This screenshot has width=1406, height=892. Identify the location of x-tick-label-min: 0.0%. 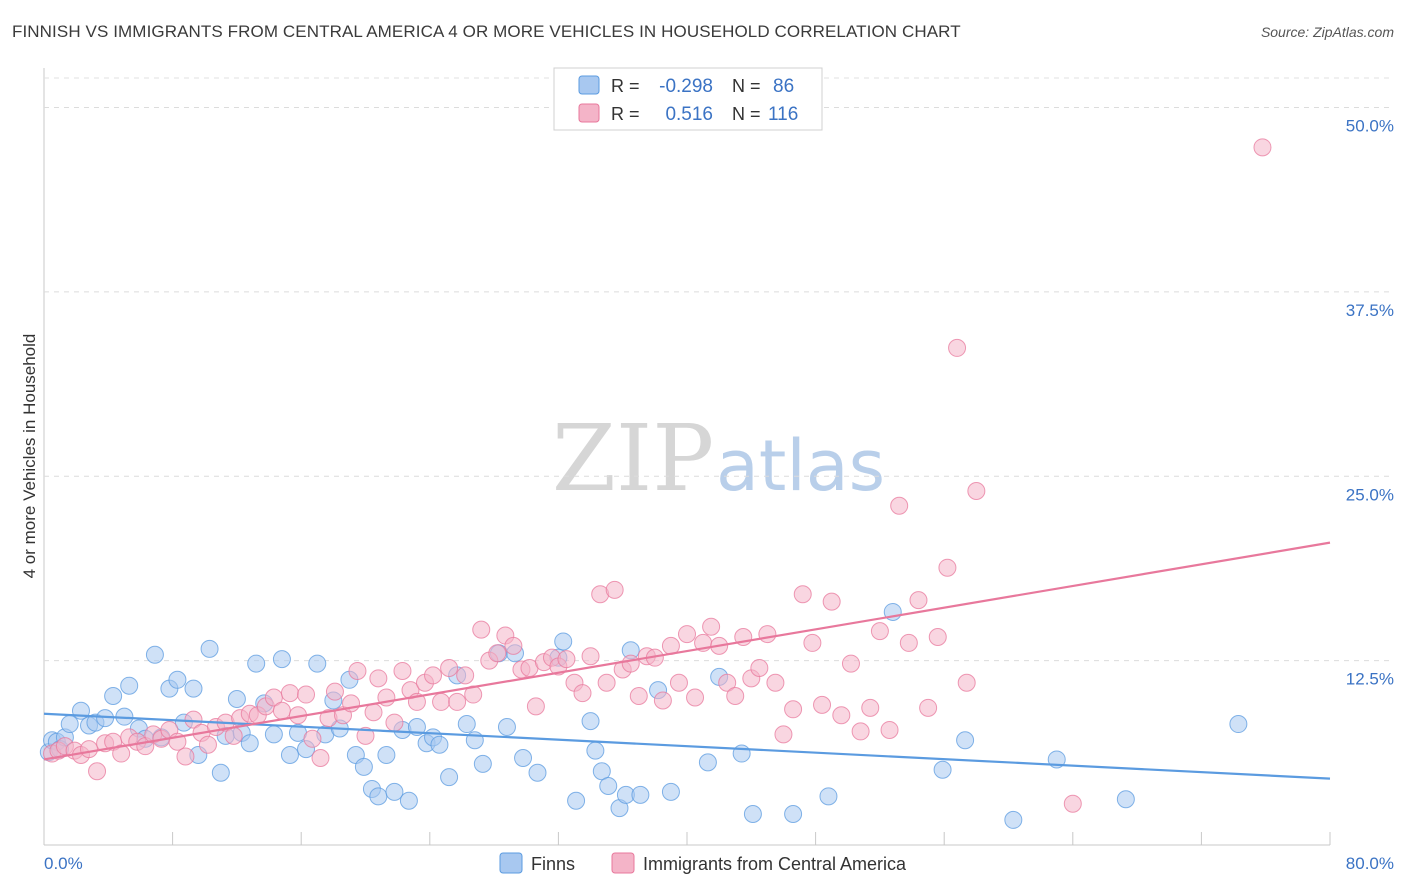
(63, 863).